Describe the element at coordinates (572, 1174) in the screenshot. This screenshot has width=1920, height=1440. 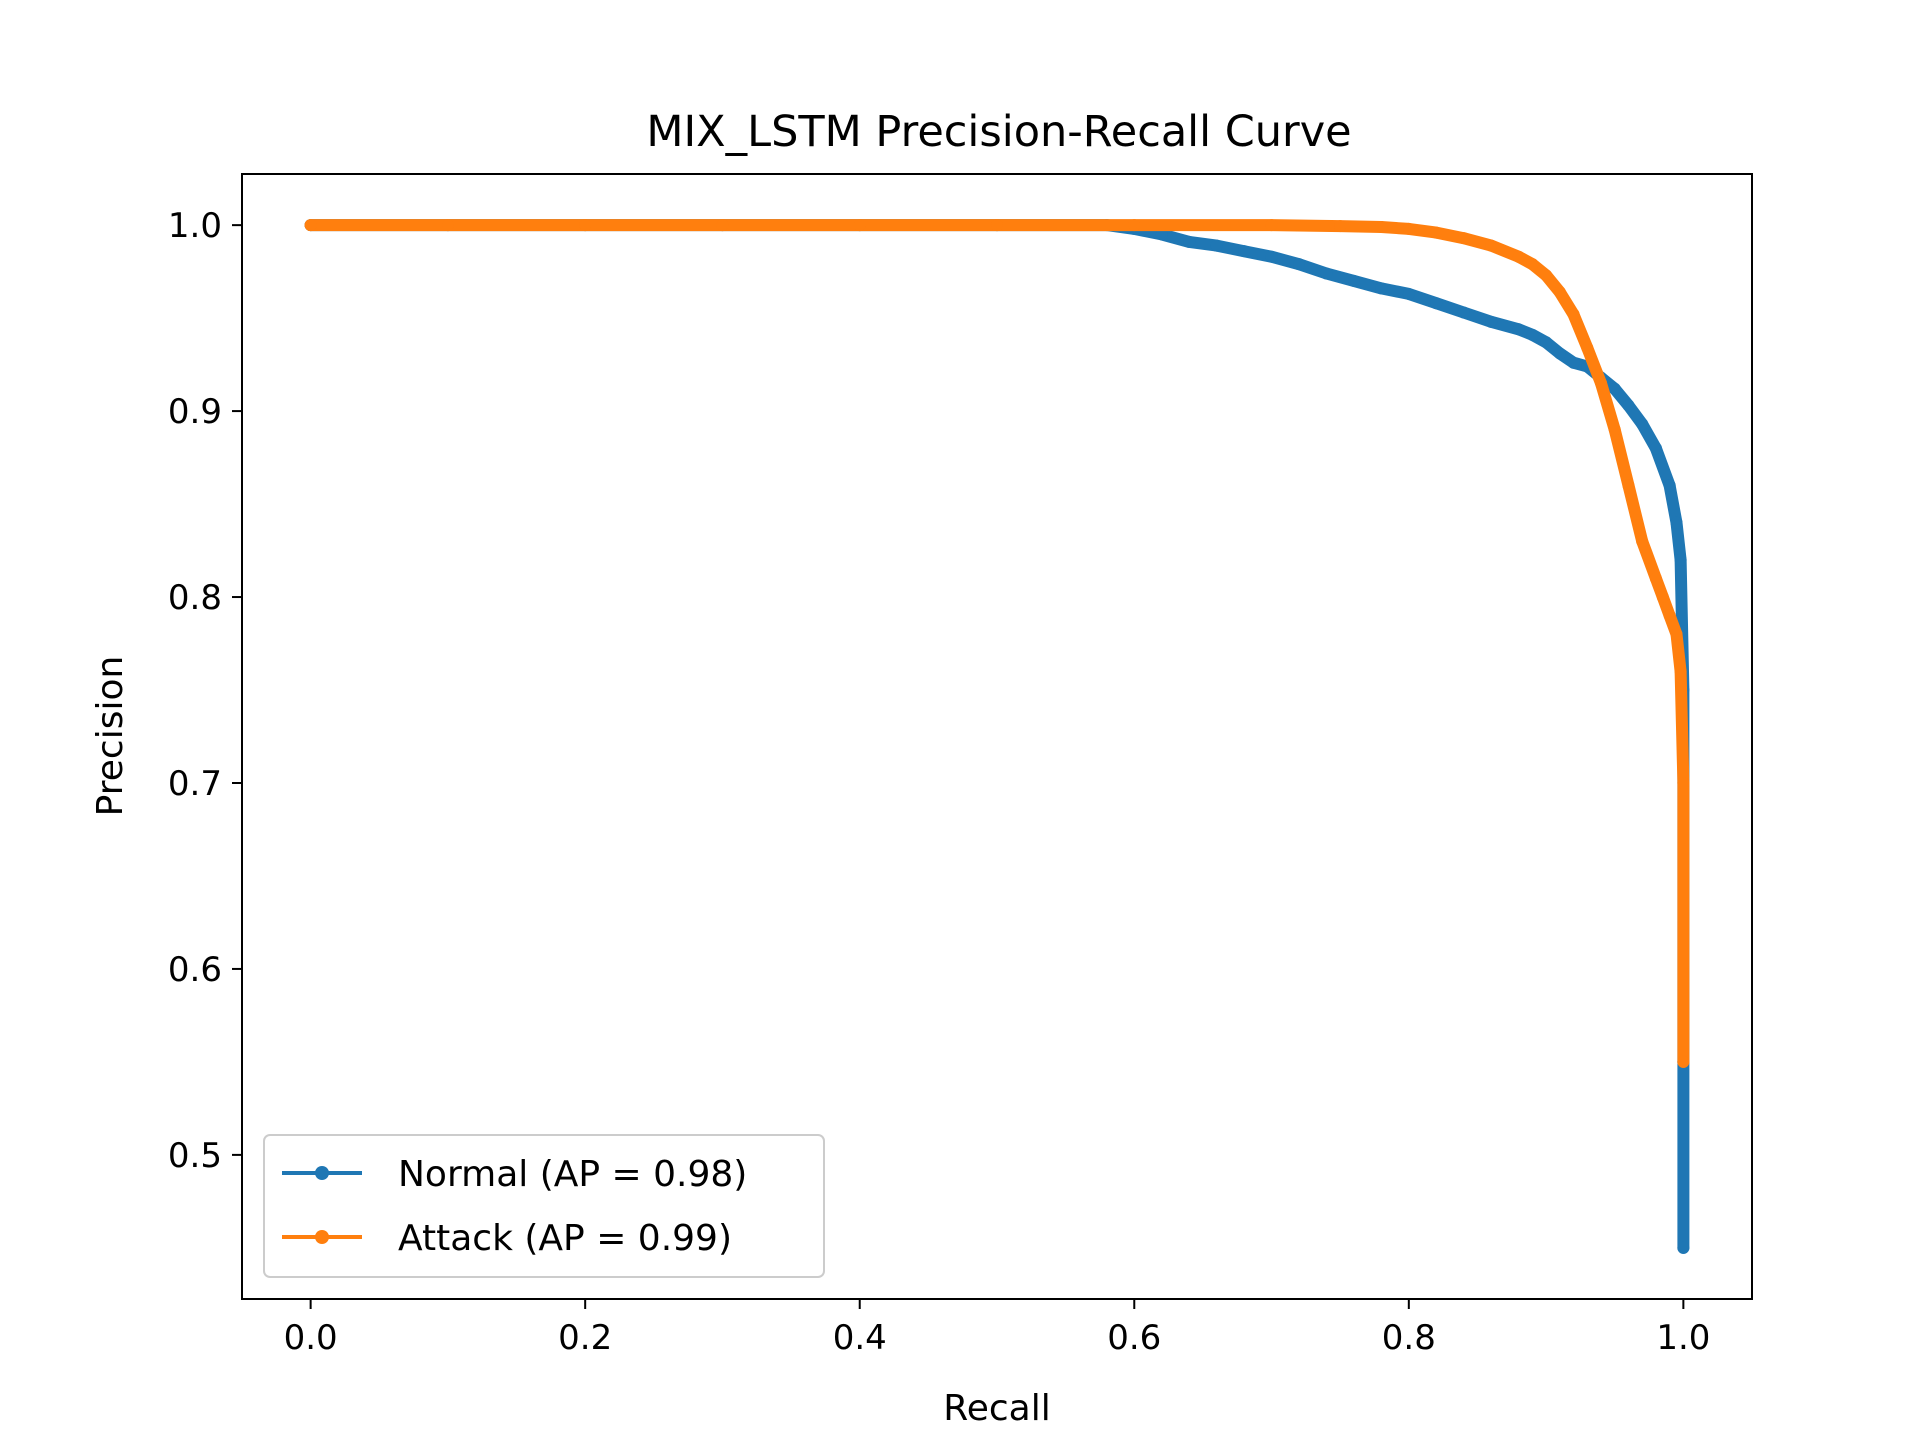
I see `legend-label: Normal (AP = 0.98)` at that location.